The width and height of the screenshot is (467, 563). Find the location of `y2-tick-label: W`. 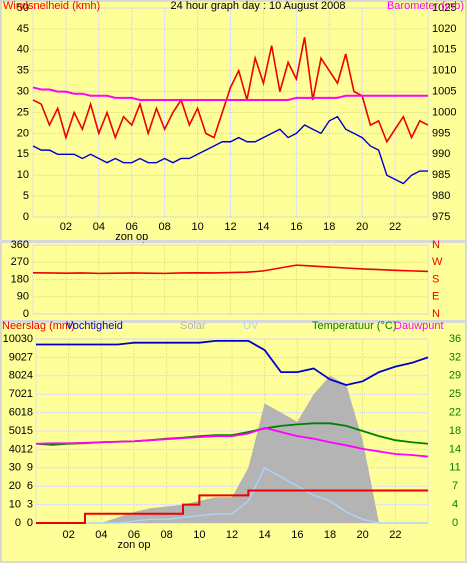

y2-tick-label: W is located at coordinates (437, 262).